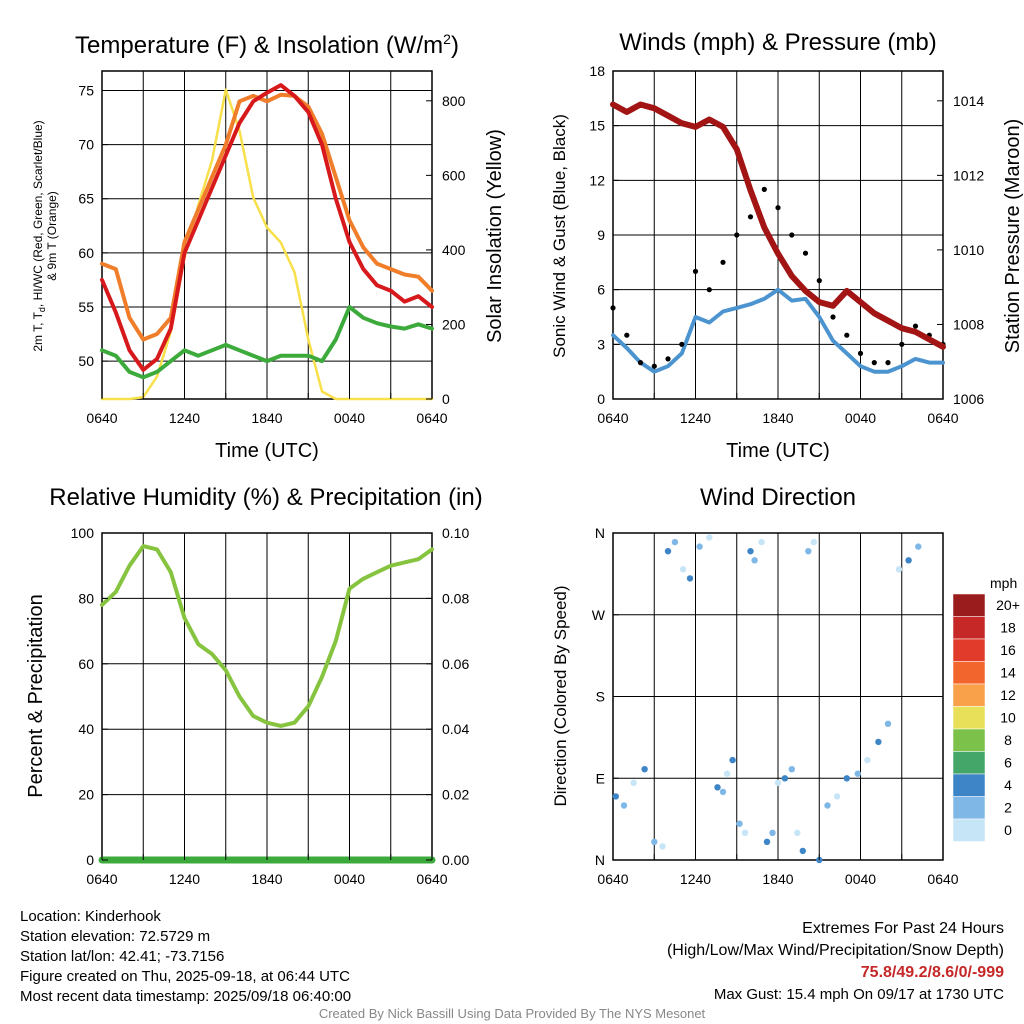 Image resolution: width=1024 pixels, height=1024 pixels. I want to click on y-tick-label-left: W, so click(599, 615).